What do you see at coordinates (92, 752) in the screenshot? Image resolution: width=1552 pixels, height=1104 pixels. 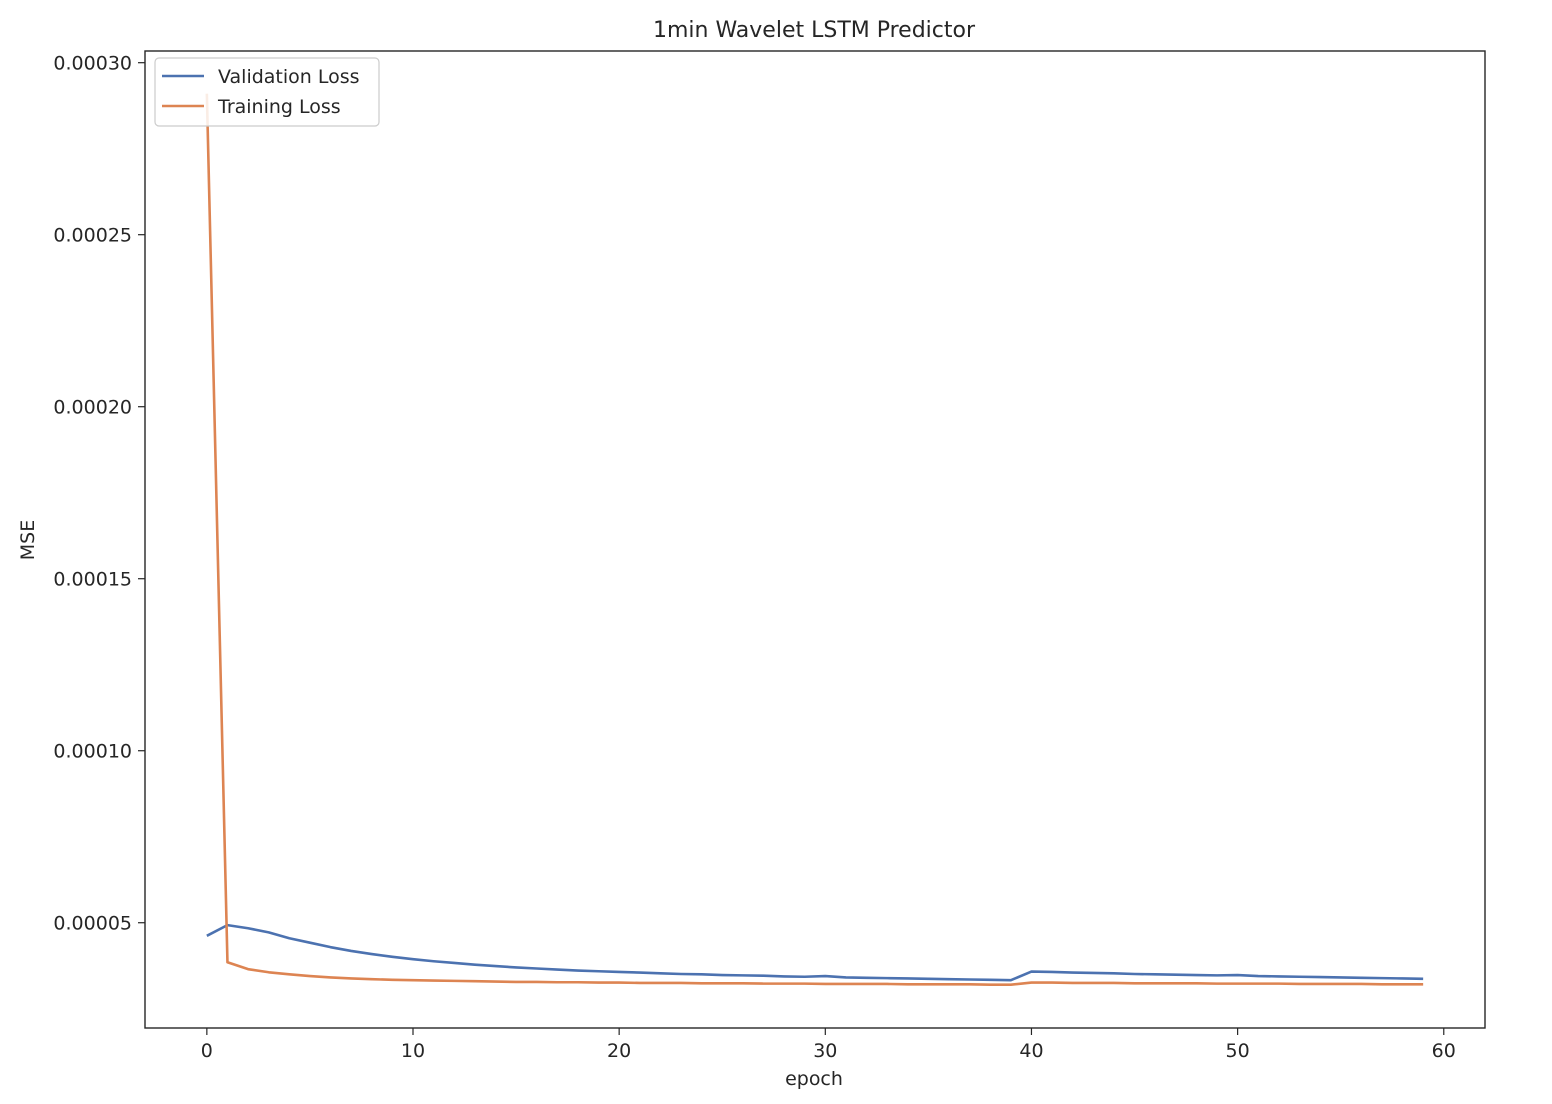 I see `y-tick-label: 0.00010` at bounding box center [92, 752].